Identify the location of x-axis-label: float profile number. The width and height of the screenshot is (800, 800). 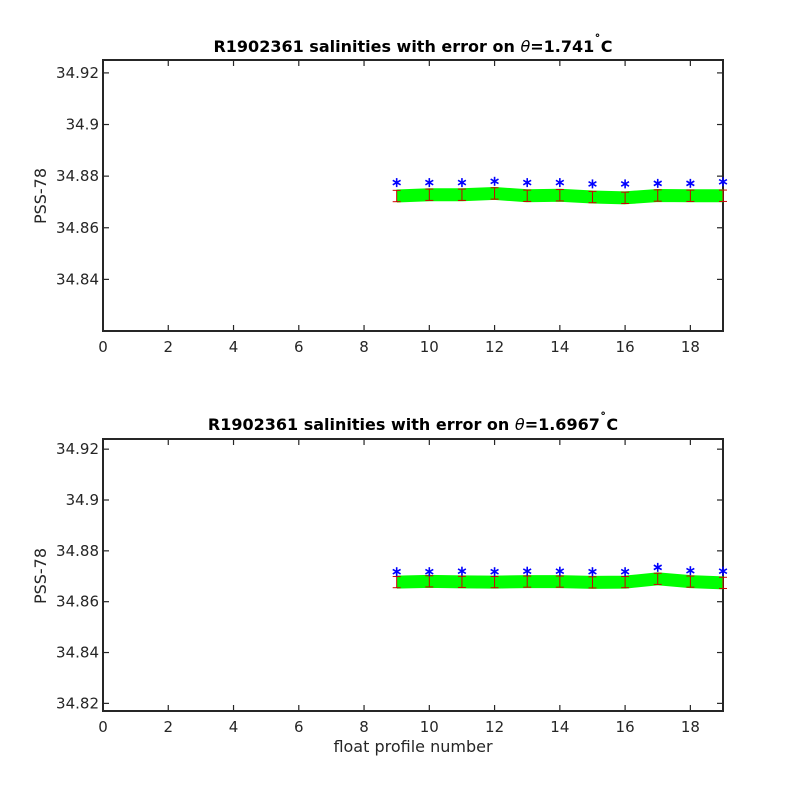
(413, 746).